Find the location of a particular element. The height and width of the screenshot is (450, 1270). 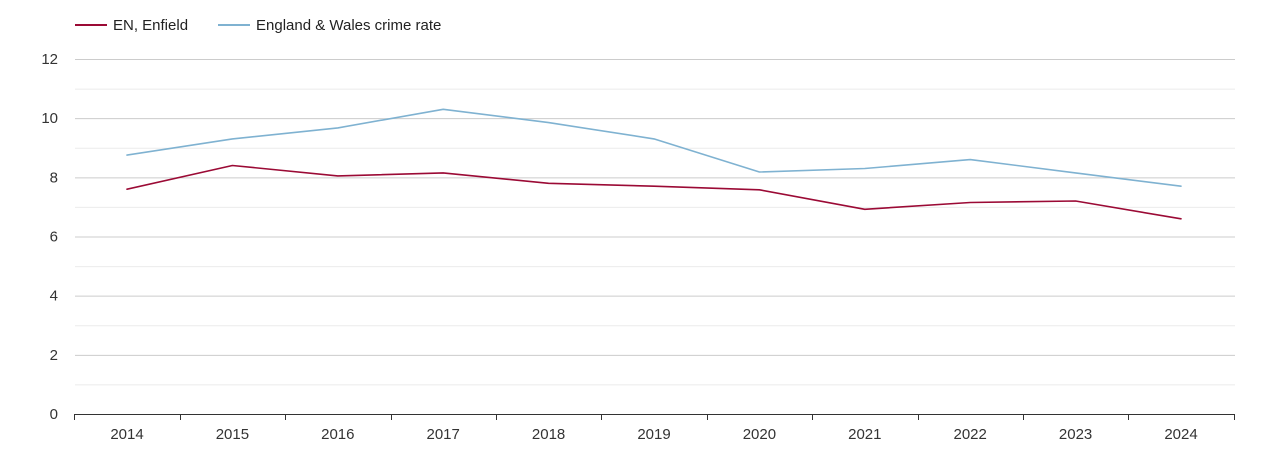

legend-item-england-wales: England & Wales crime rate is located at coordinates (329, 25).